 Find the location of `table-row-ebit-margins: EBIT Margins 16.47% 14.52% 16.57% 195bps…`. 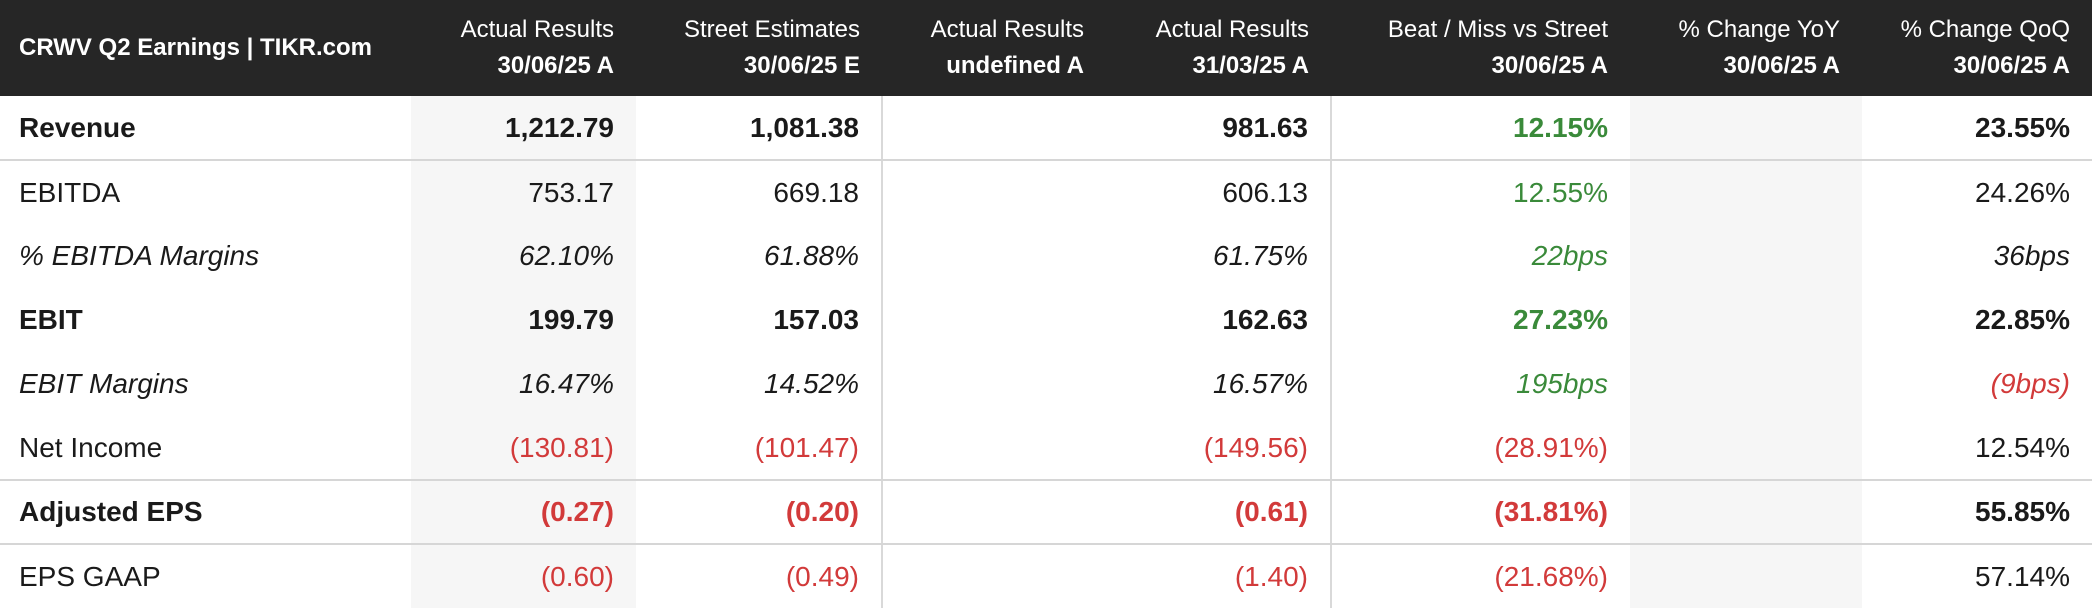

table-row-ebit-margins: EBIT Margins 16.47% 14.52% 16.57% 195bps… is located at coordinates (1046, 384).